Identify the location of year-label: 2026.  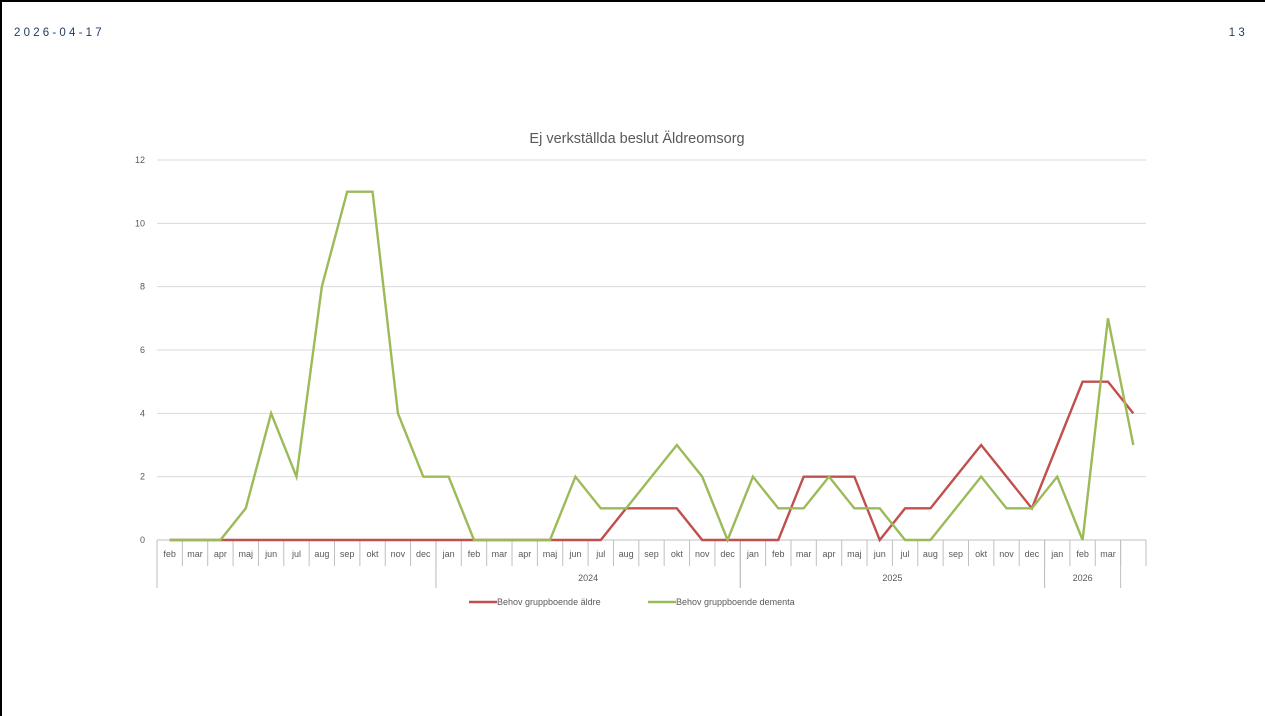
(1083, 578).